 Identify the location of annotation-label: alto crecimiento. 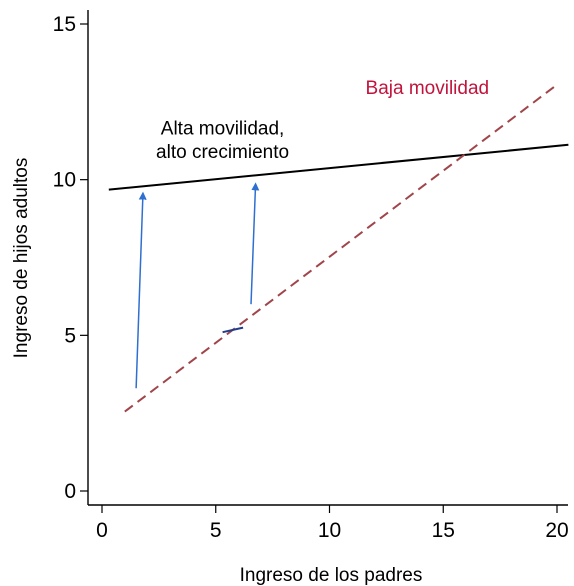
(222, 152).